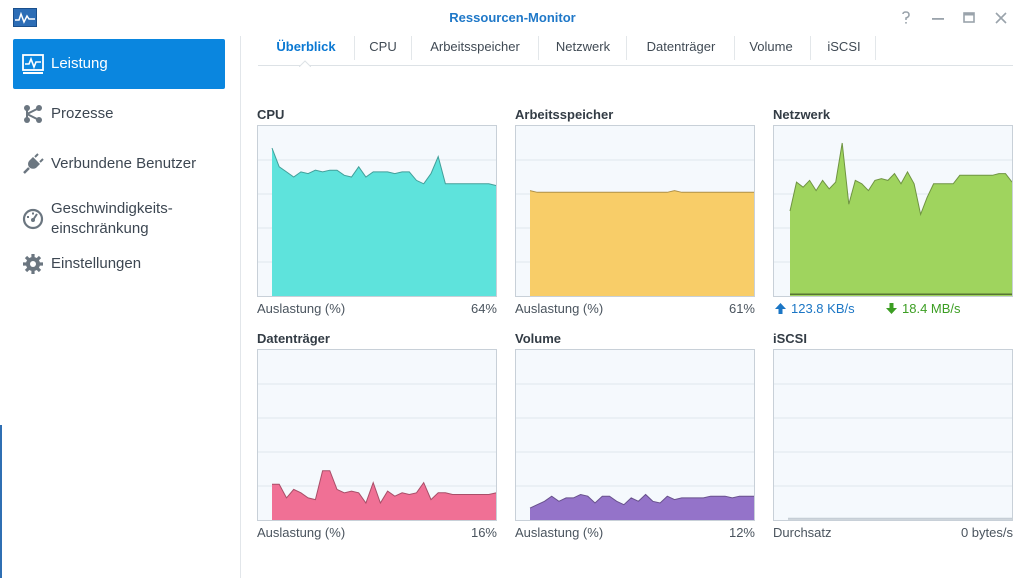 The width and height of the screenshot is (1025, 578). What do you see at coordinates (483, 308) in the screenshot?
I see `cpu-usage-value: 64%` at bounding box center [483, 308].